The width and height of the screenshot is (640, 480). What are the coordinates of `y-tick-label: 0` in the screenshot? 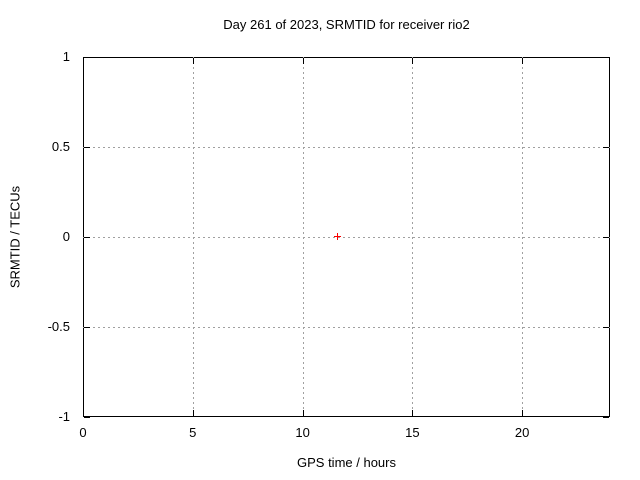 It's located at (66, 236).